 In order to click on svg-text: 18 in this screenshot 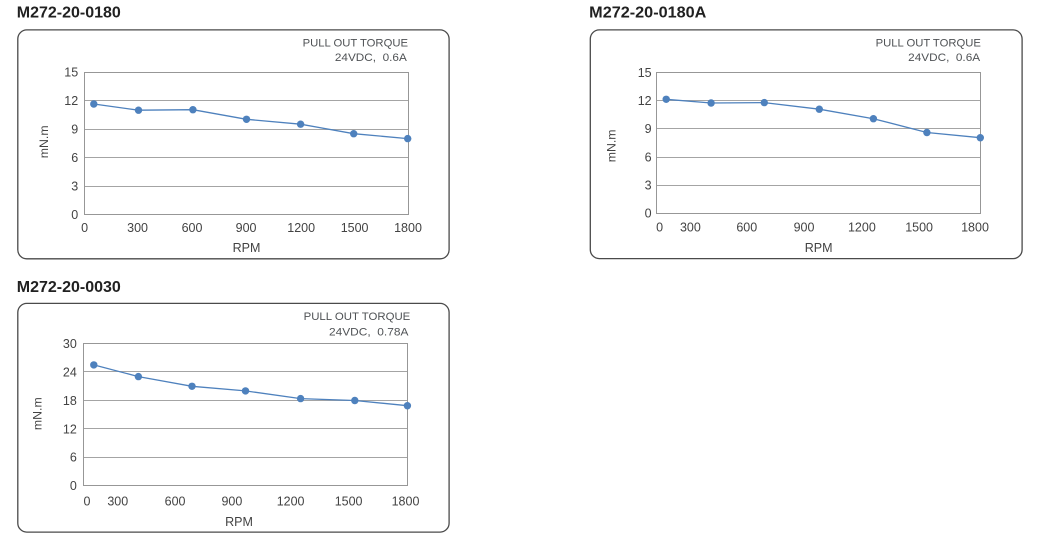, I will do `click(70, 401)`.